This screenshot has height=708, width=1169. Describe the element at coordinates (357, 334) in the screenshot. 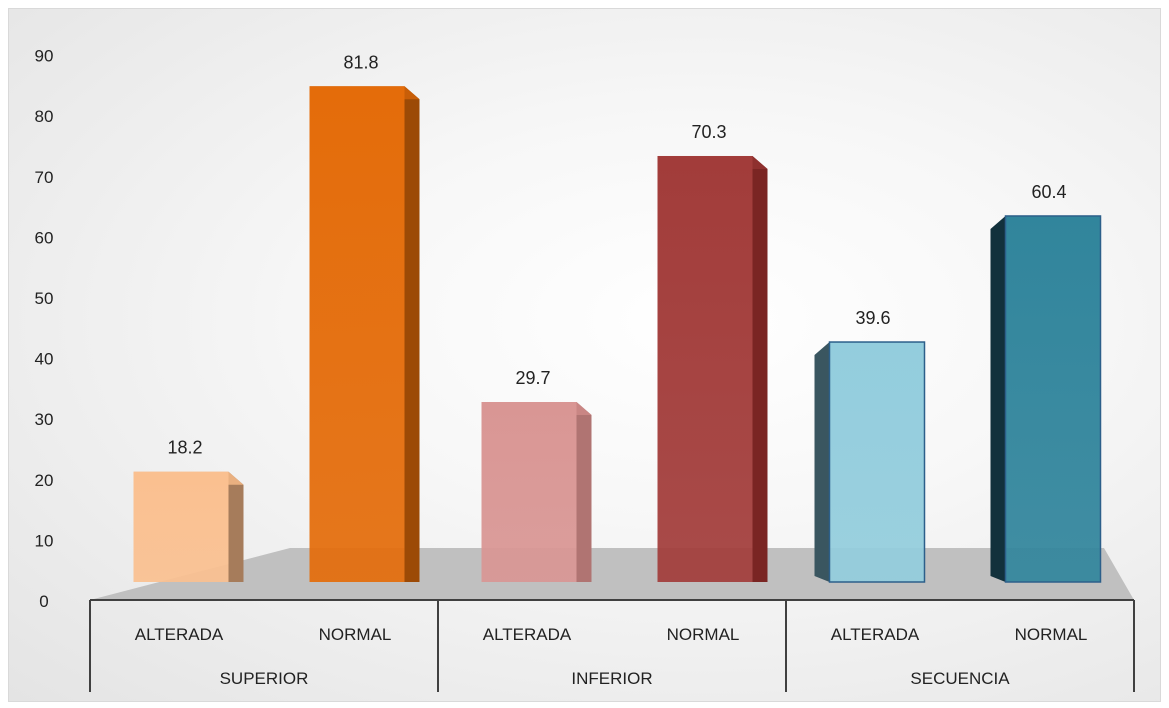

I see `bar-superior-normal` at that location.